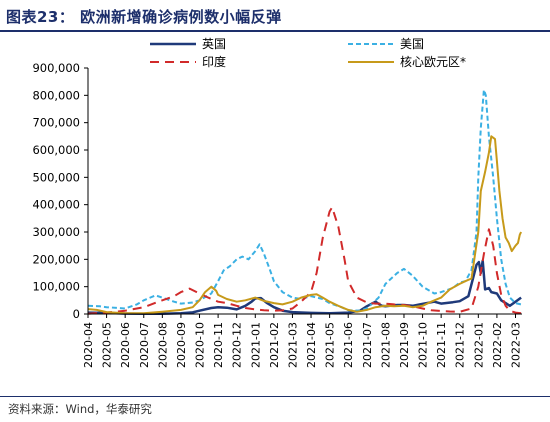 The width and height of the screenshot is (550, 422). What do you see at coordinates (107, 345) in the screenshot?
I see `x-tick-label: 2020-05` at bounding box center [107, 345].